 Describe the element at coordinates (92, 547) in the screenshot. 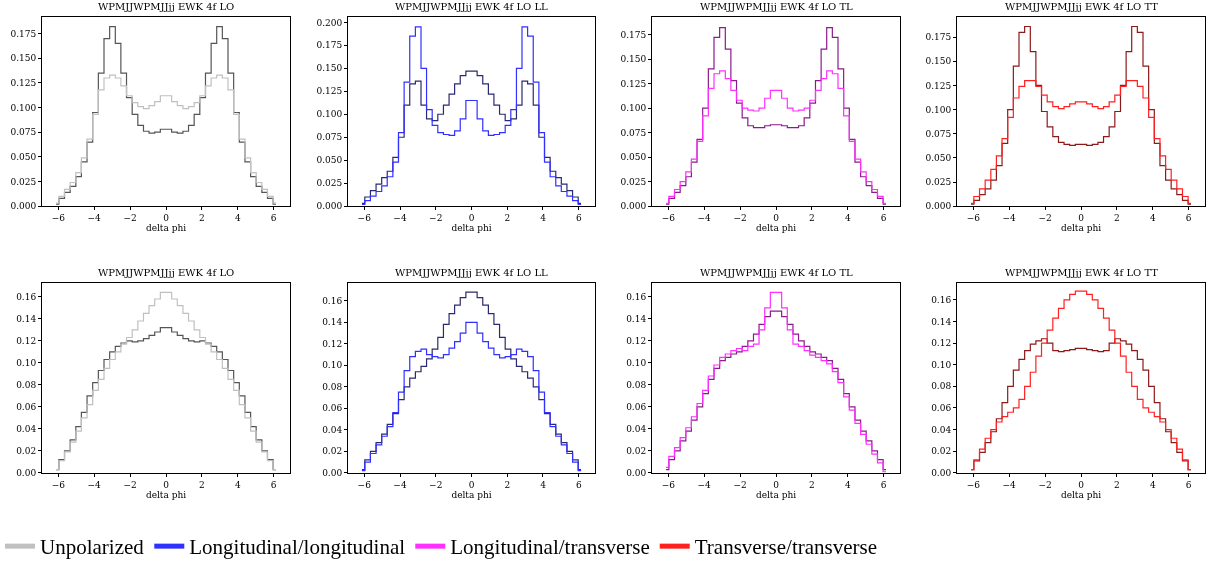

I see `legend-label: Unpolarized` at that location.